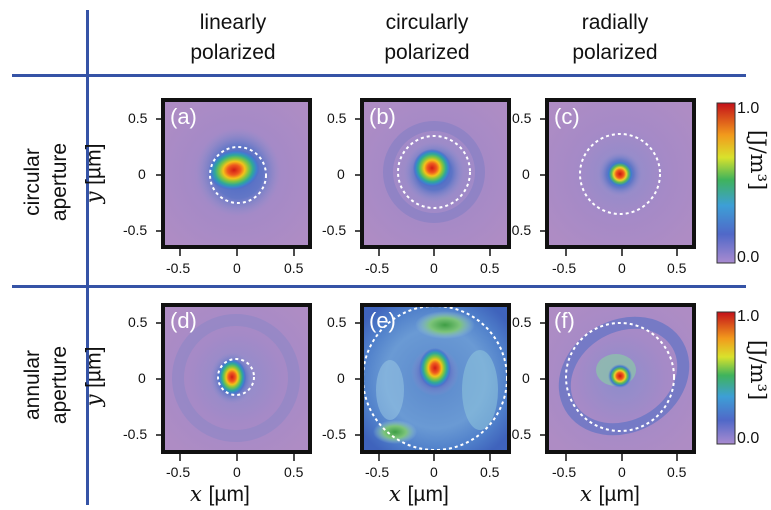  What do you see at coordinates (428, 252) in the screenshot?
I see `x-axis-ticks-row1` at bounding box center [428, 252].